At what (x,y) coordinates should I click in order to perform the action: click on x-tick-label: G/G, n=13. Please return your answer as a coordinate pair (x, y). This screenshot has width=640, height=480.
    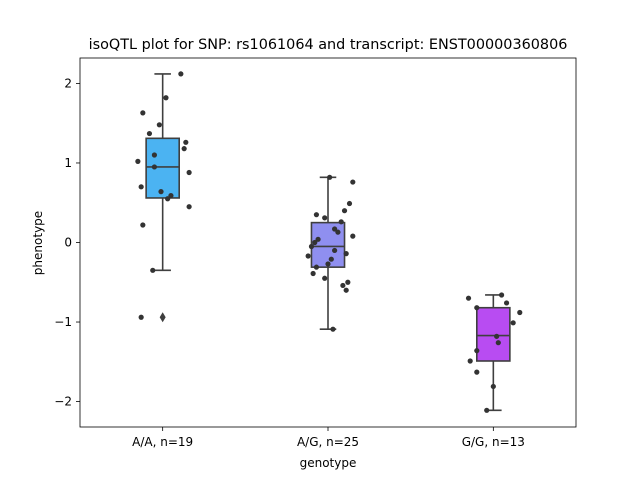
    Looking at the image, I should click on (493, 442).